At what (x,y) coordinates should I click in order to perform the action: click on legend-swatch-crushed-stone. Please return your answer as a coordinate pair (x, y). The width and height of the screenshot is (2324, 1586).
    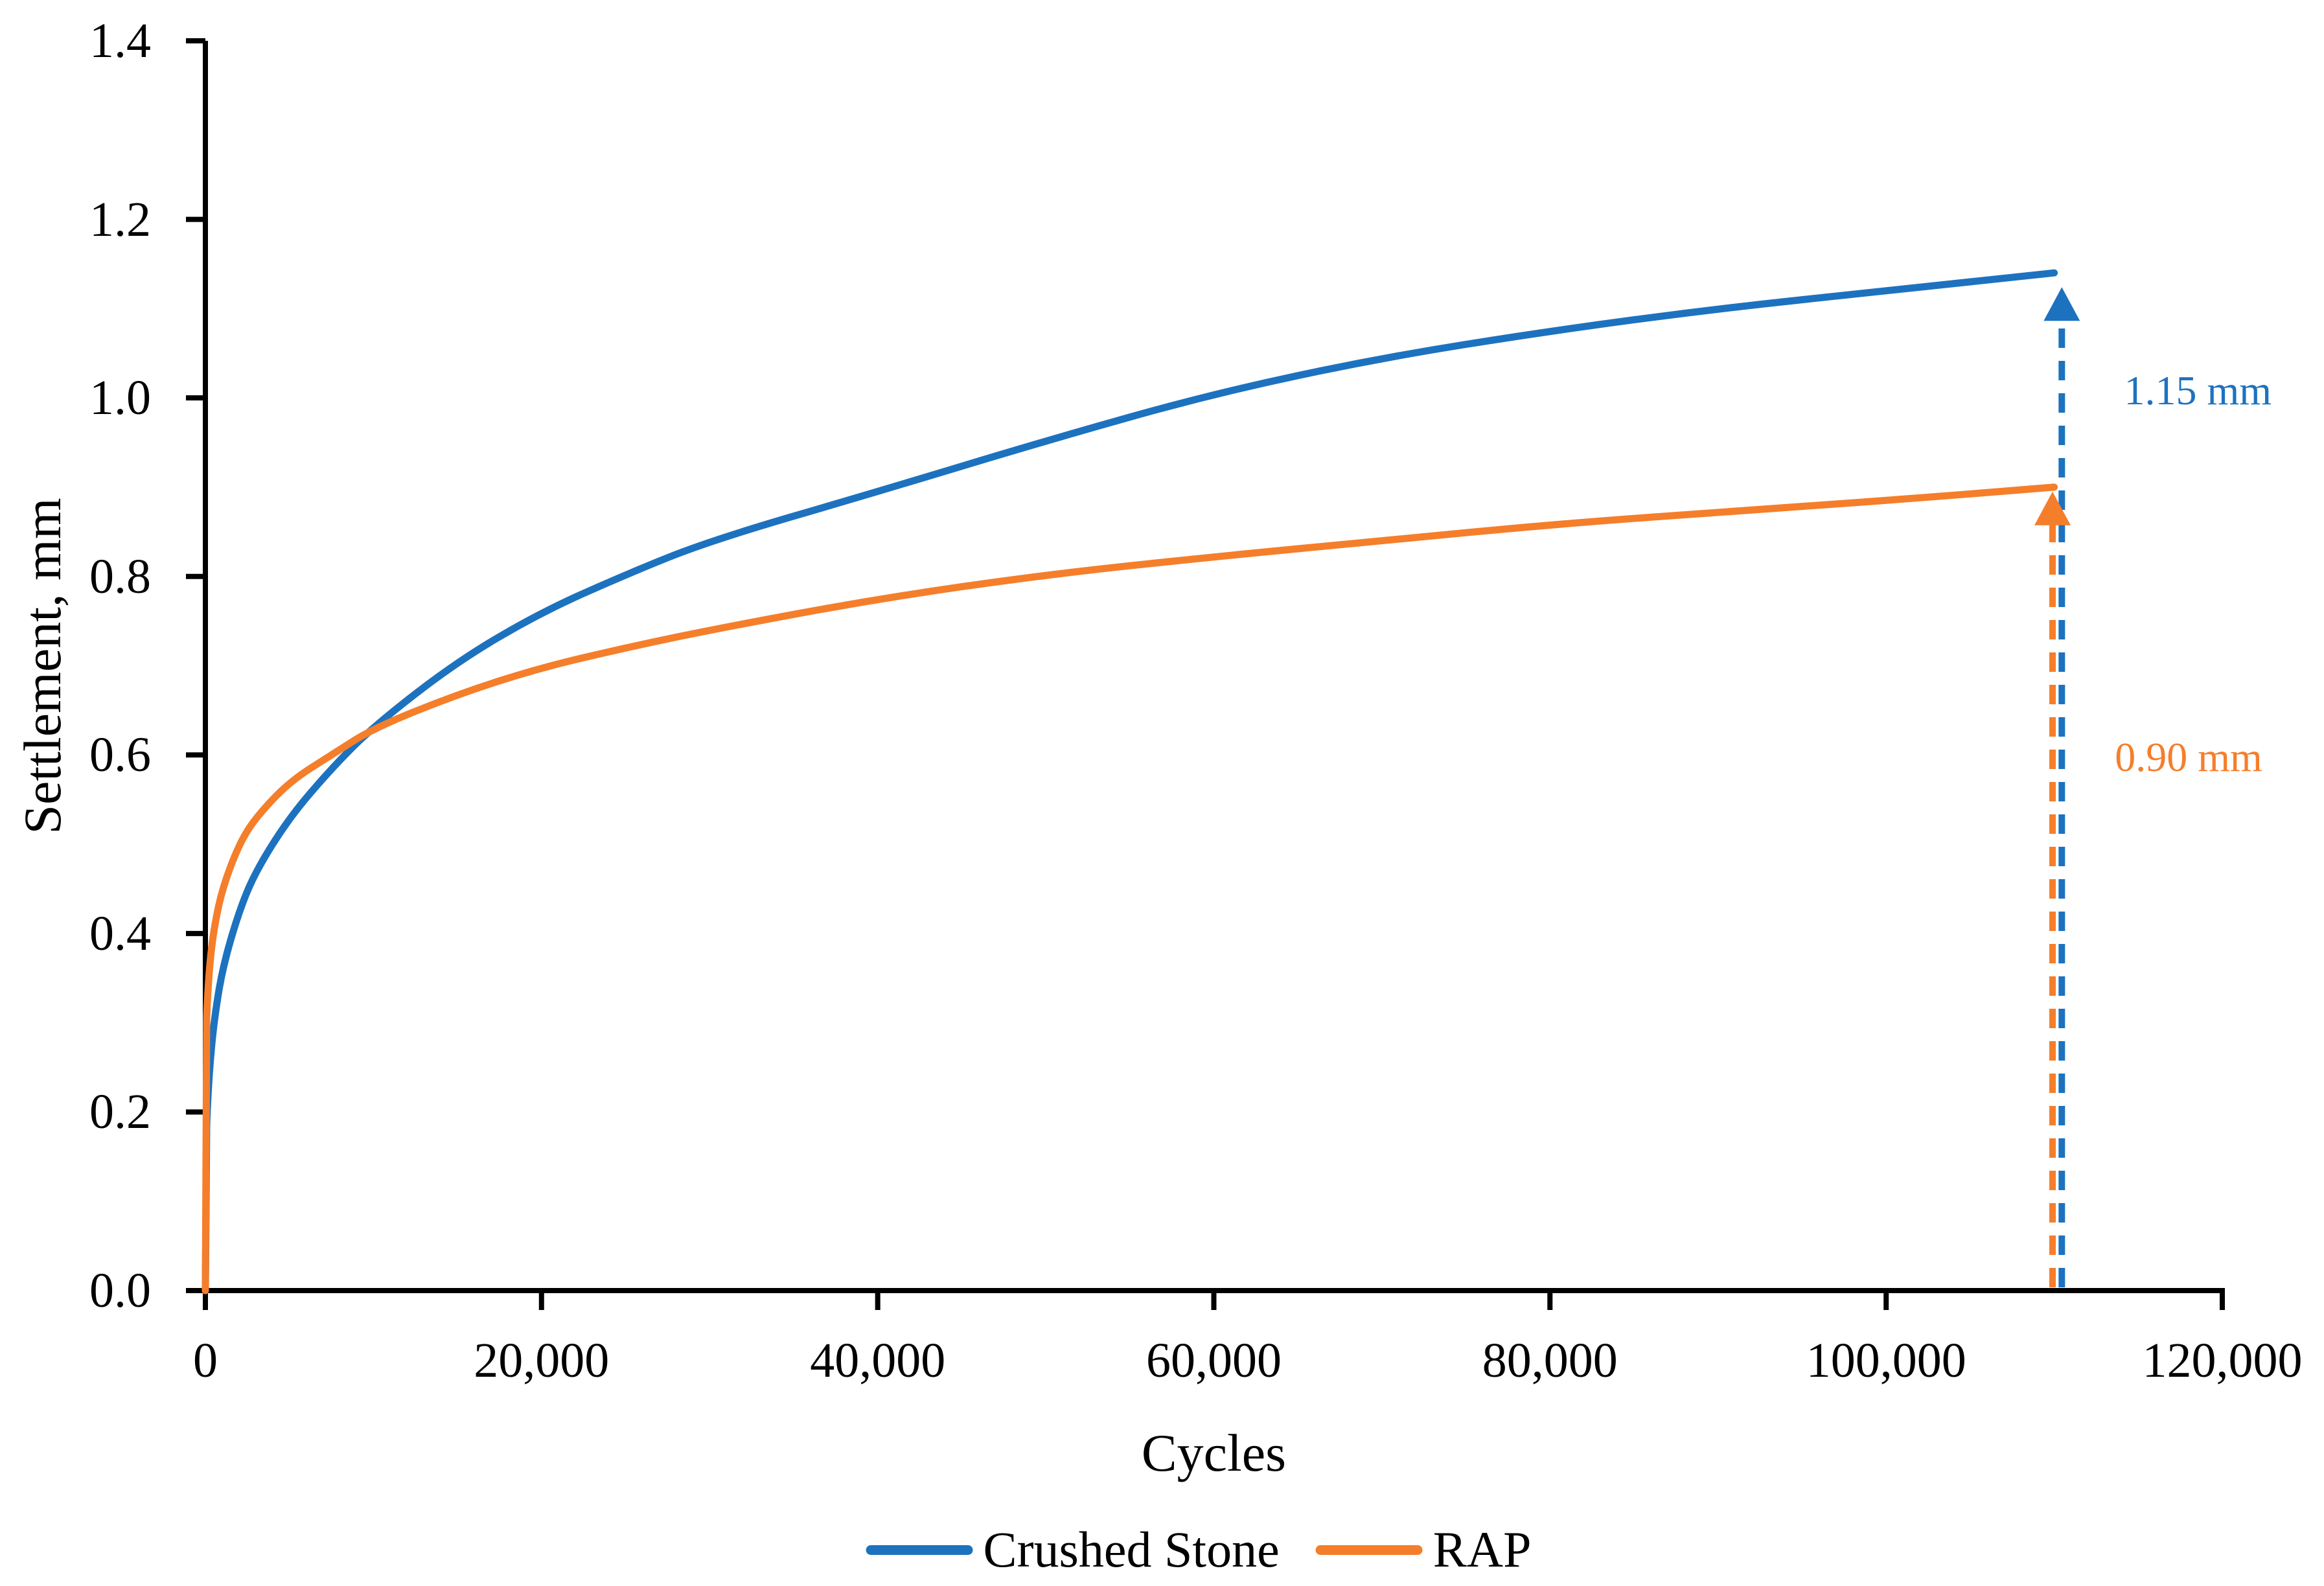
    Looking at the image, I should click on (920, 1550).